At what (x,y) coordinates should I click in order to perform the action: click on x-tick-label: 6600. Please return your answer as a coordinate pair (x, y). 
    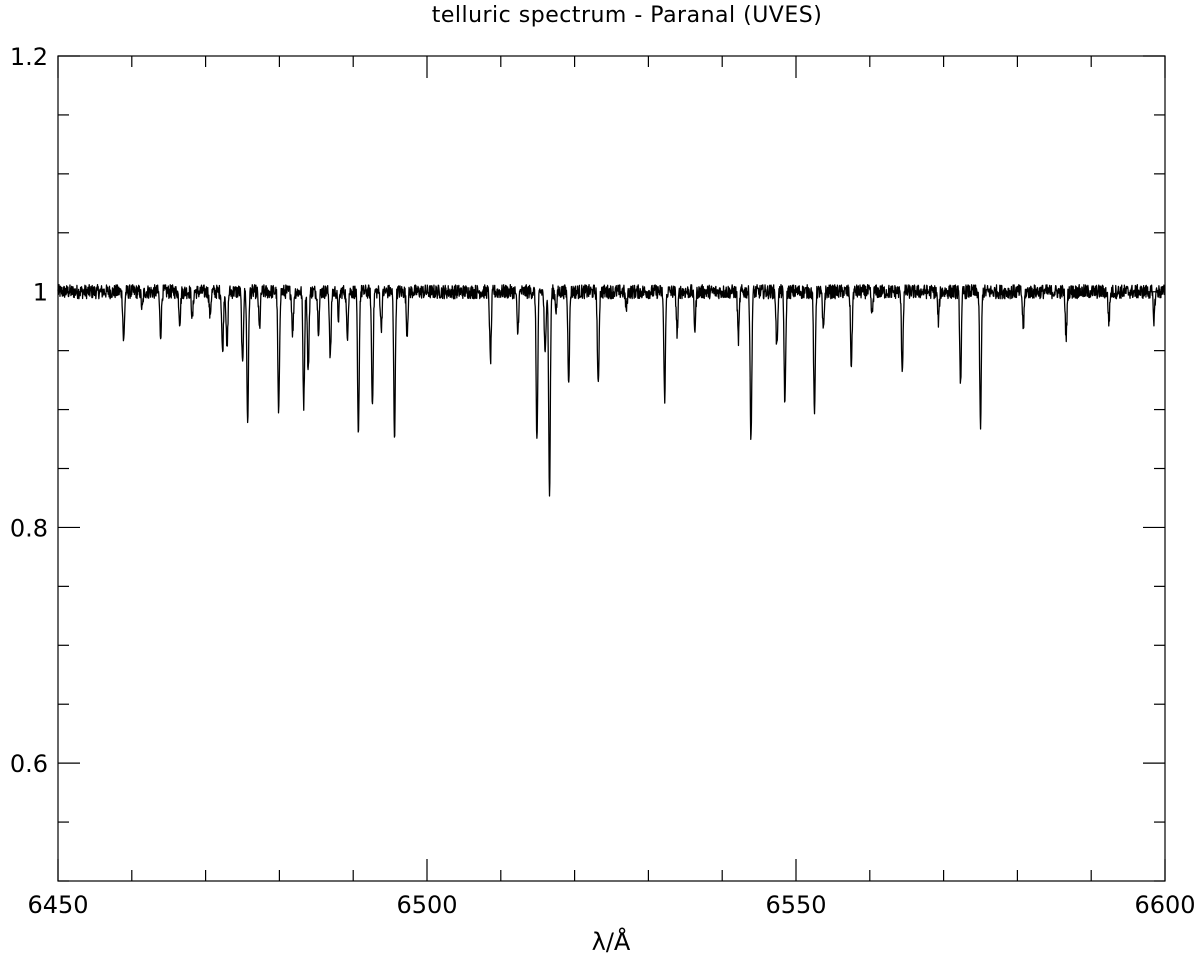
    Looking at the image, I should click on (1164, 905).